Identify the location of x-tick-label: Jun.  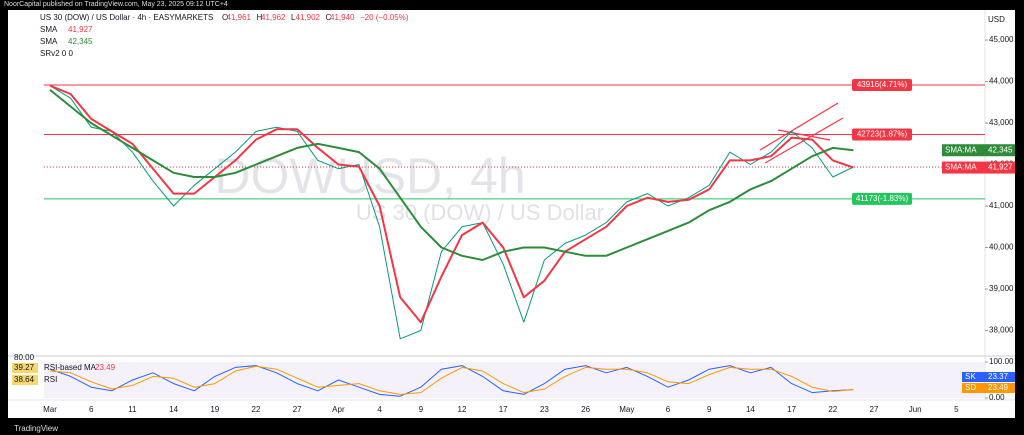
(915, 409).